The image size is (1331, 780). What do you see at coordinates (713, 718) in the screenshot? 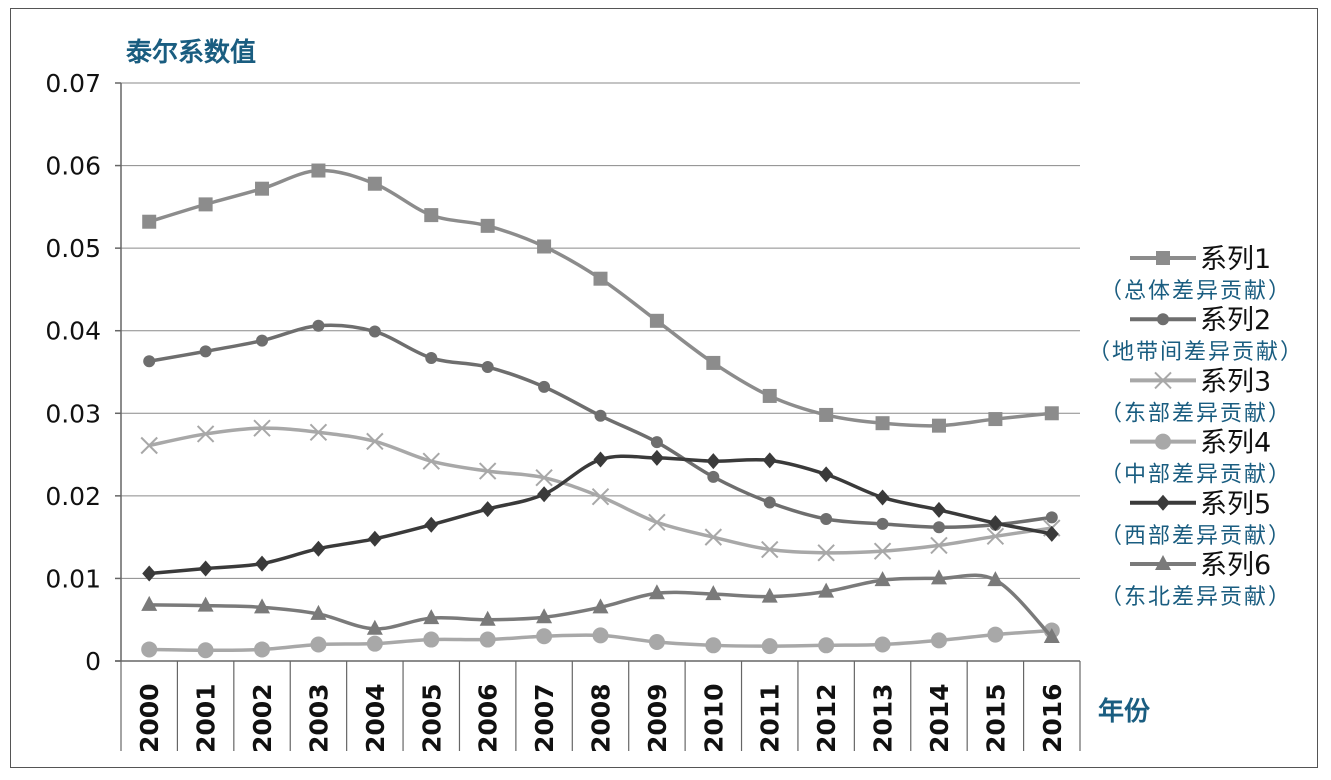
I see `x-tick-label: 2010` at bounding box center [713, 718].